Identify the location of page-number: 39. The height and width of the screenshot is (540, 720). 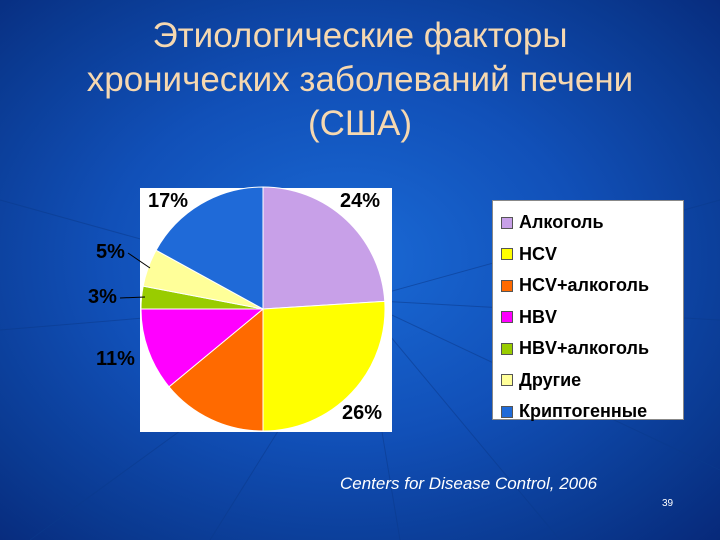
(668, 503).